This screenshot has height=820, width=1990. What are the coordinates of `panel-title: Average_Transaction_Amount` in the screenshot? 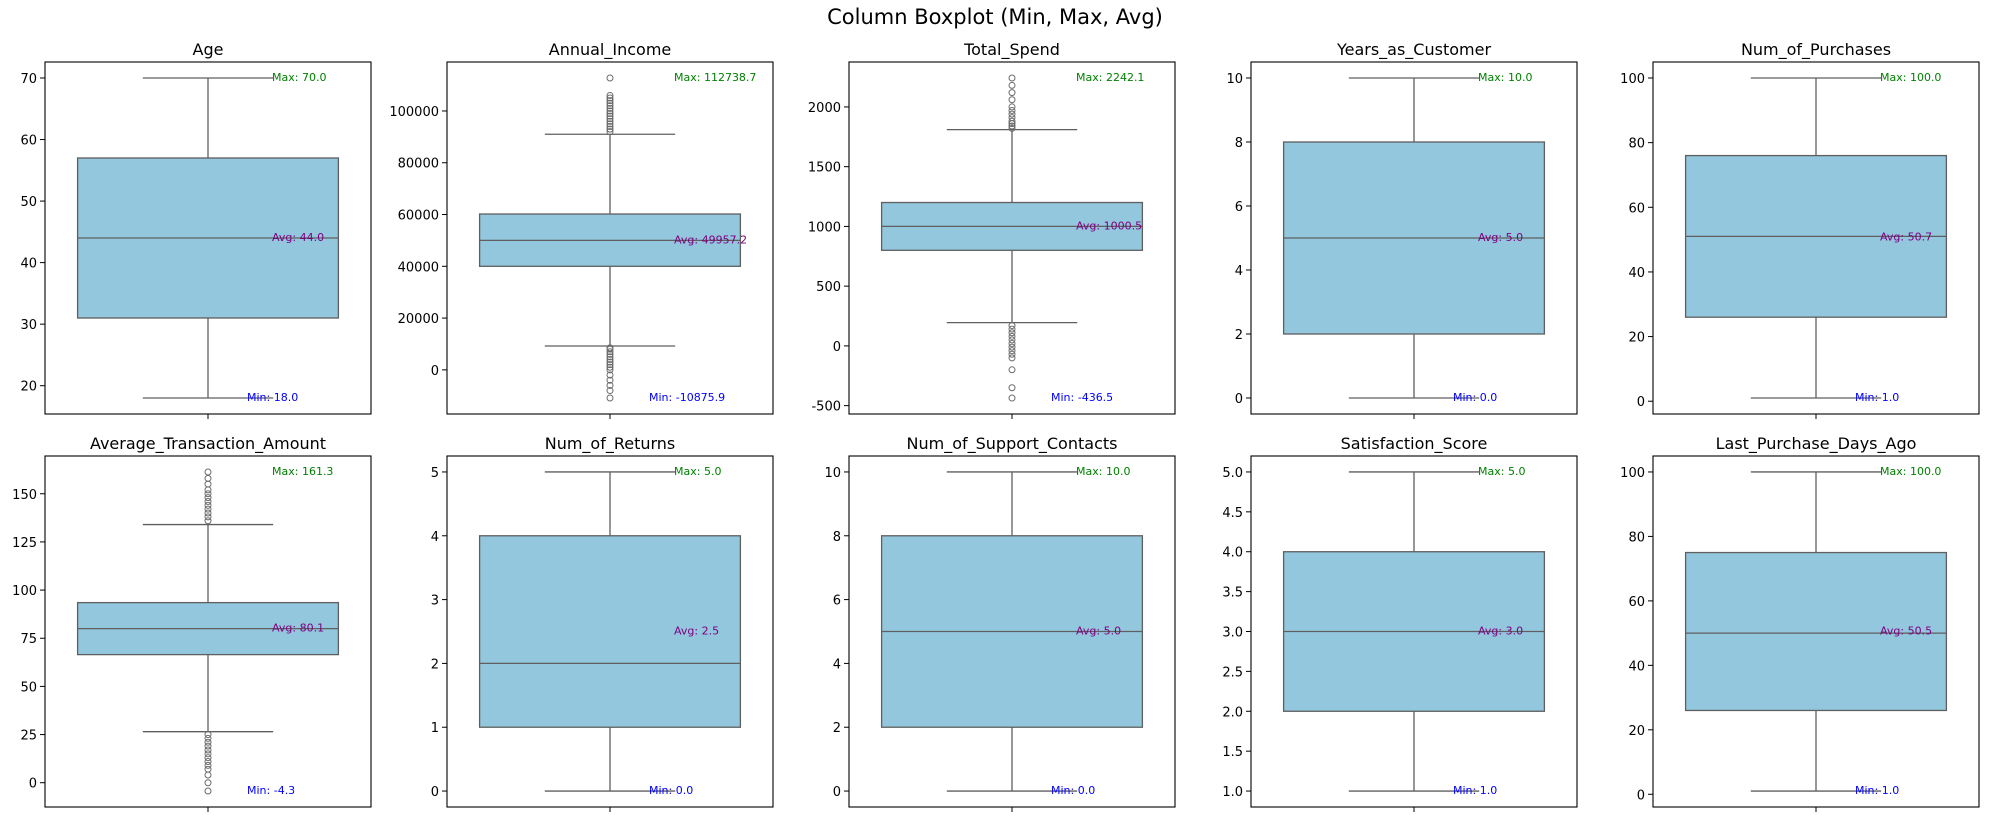 It's located at (208, 444).